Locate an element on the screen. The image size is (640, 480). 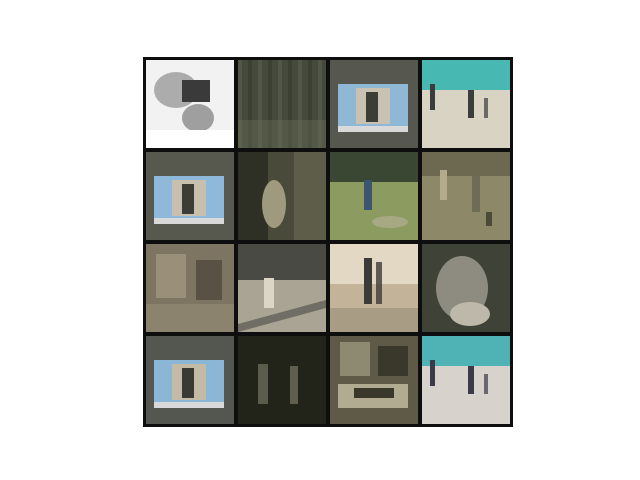
tile-r3-c3 is located at coordinates (374, 288).